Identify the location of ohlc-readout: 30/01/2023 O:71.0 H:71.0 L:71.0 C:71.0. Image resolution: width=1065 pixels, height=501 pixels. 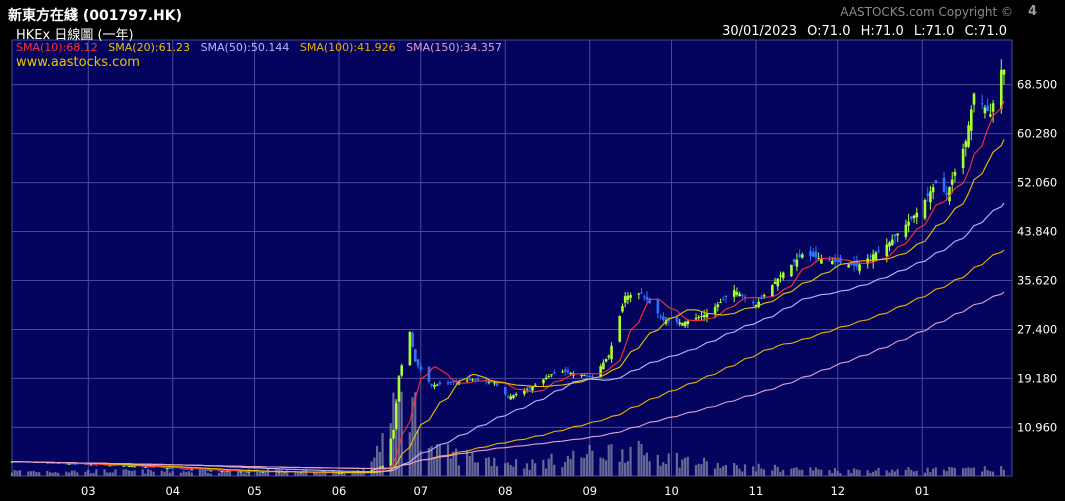
(861, 31).